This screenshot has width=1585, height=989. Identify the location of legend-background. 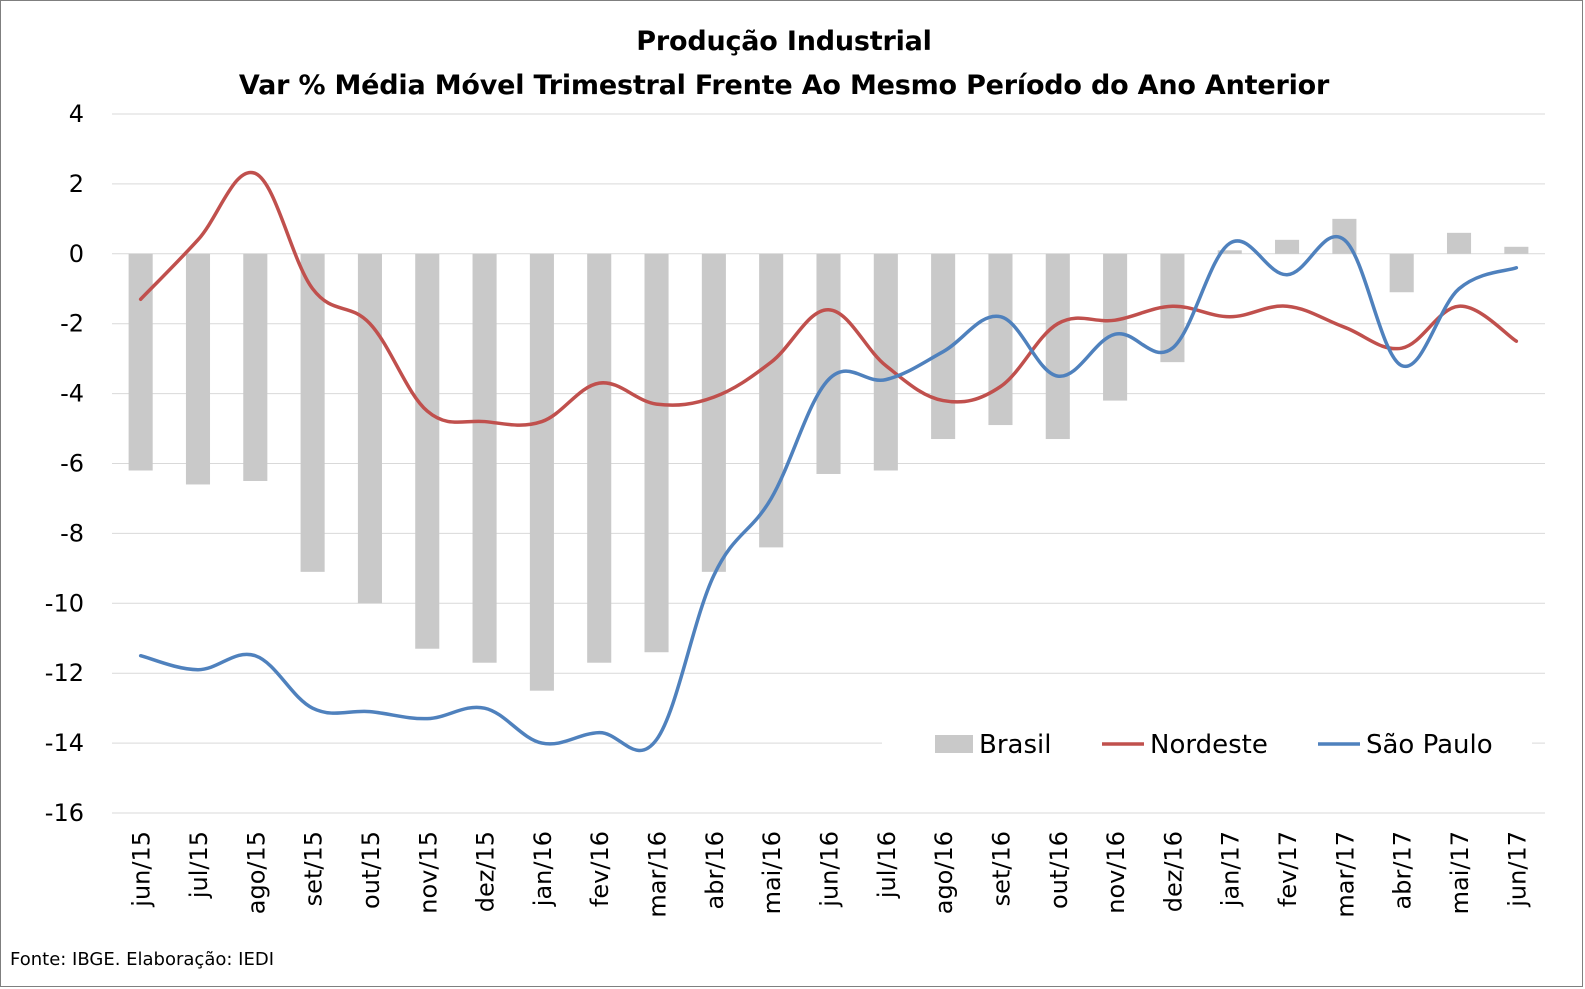
(1207, 744).